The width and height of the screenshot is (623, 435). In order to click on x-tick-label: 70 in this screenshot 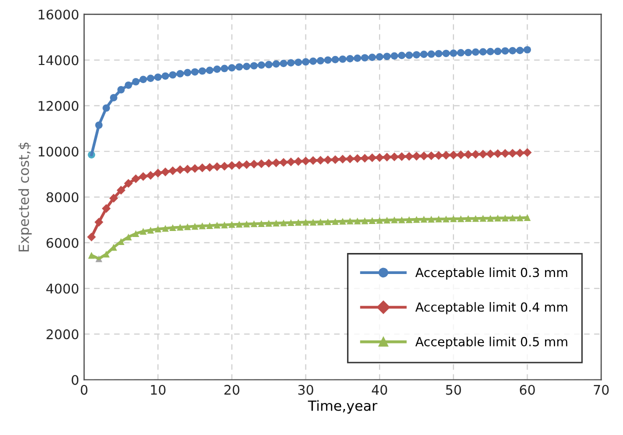, I will do `click(601, 389)`.